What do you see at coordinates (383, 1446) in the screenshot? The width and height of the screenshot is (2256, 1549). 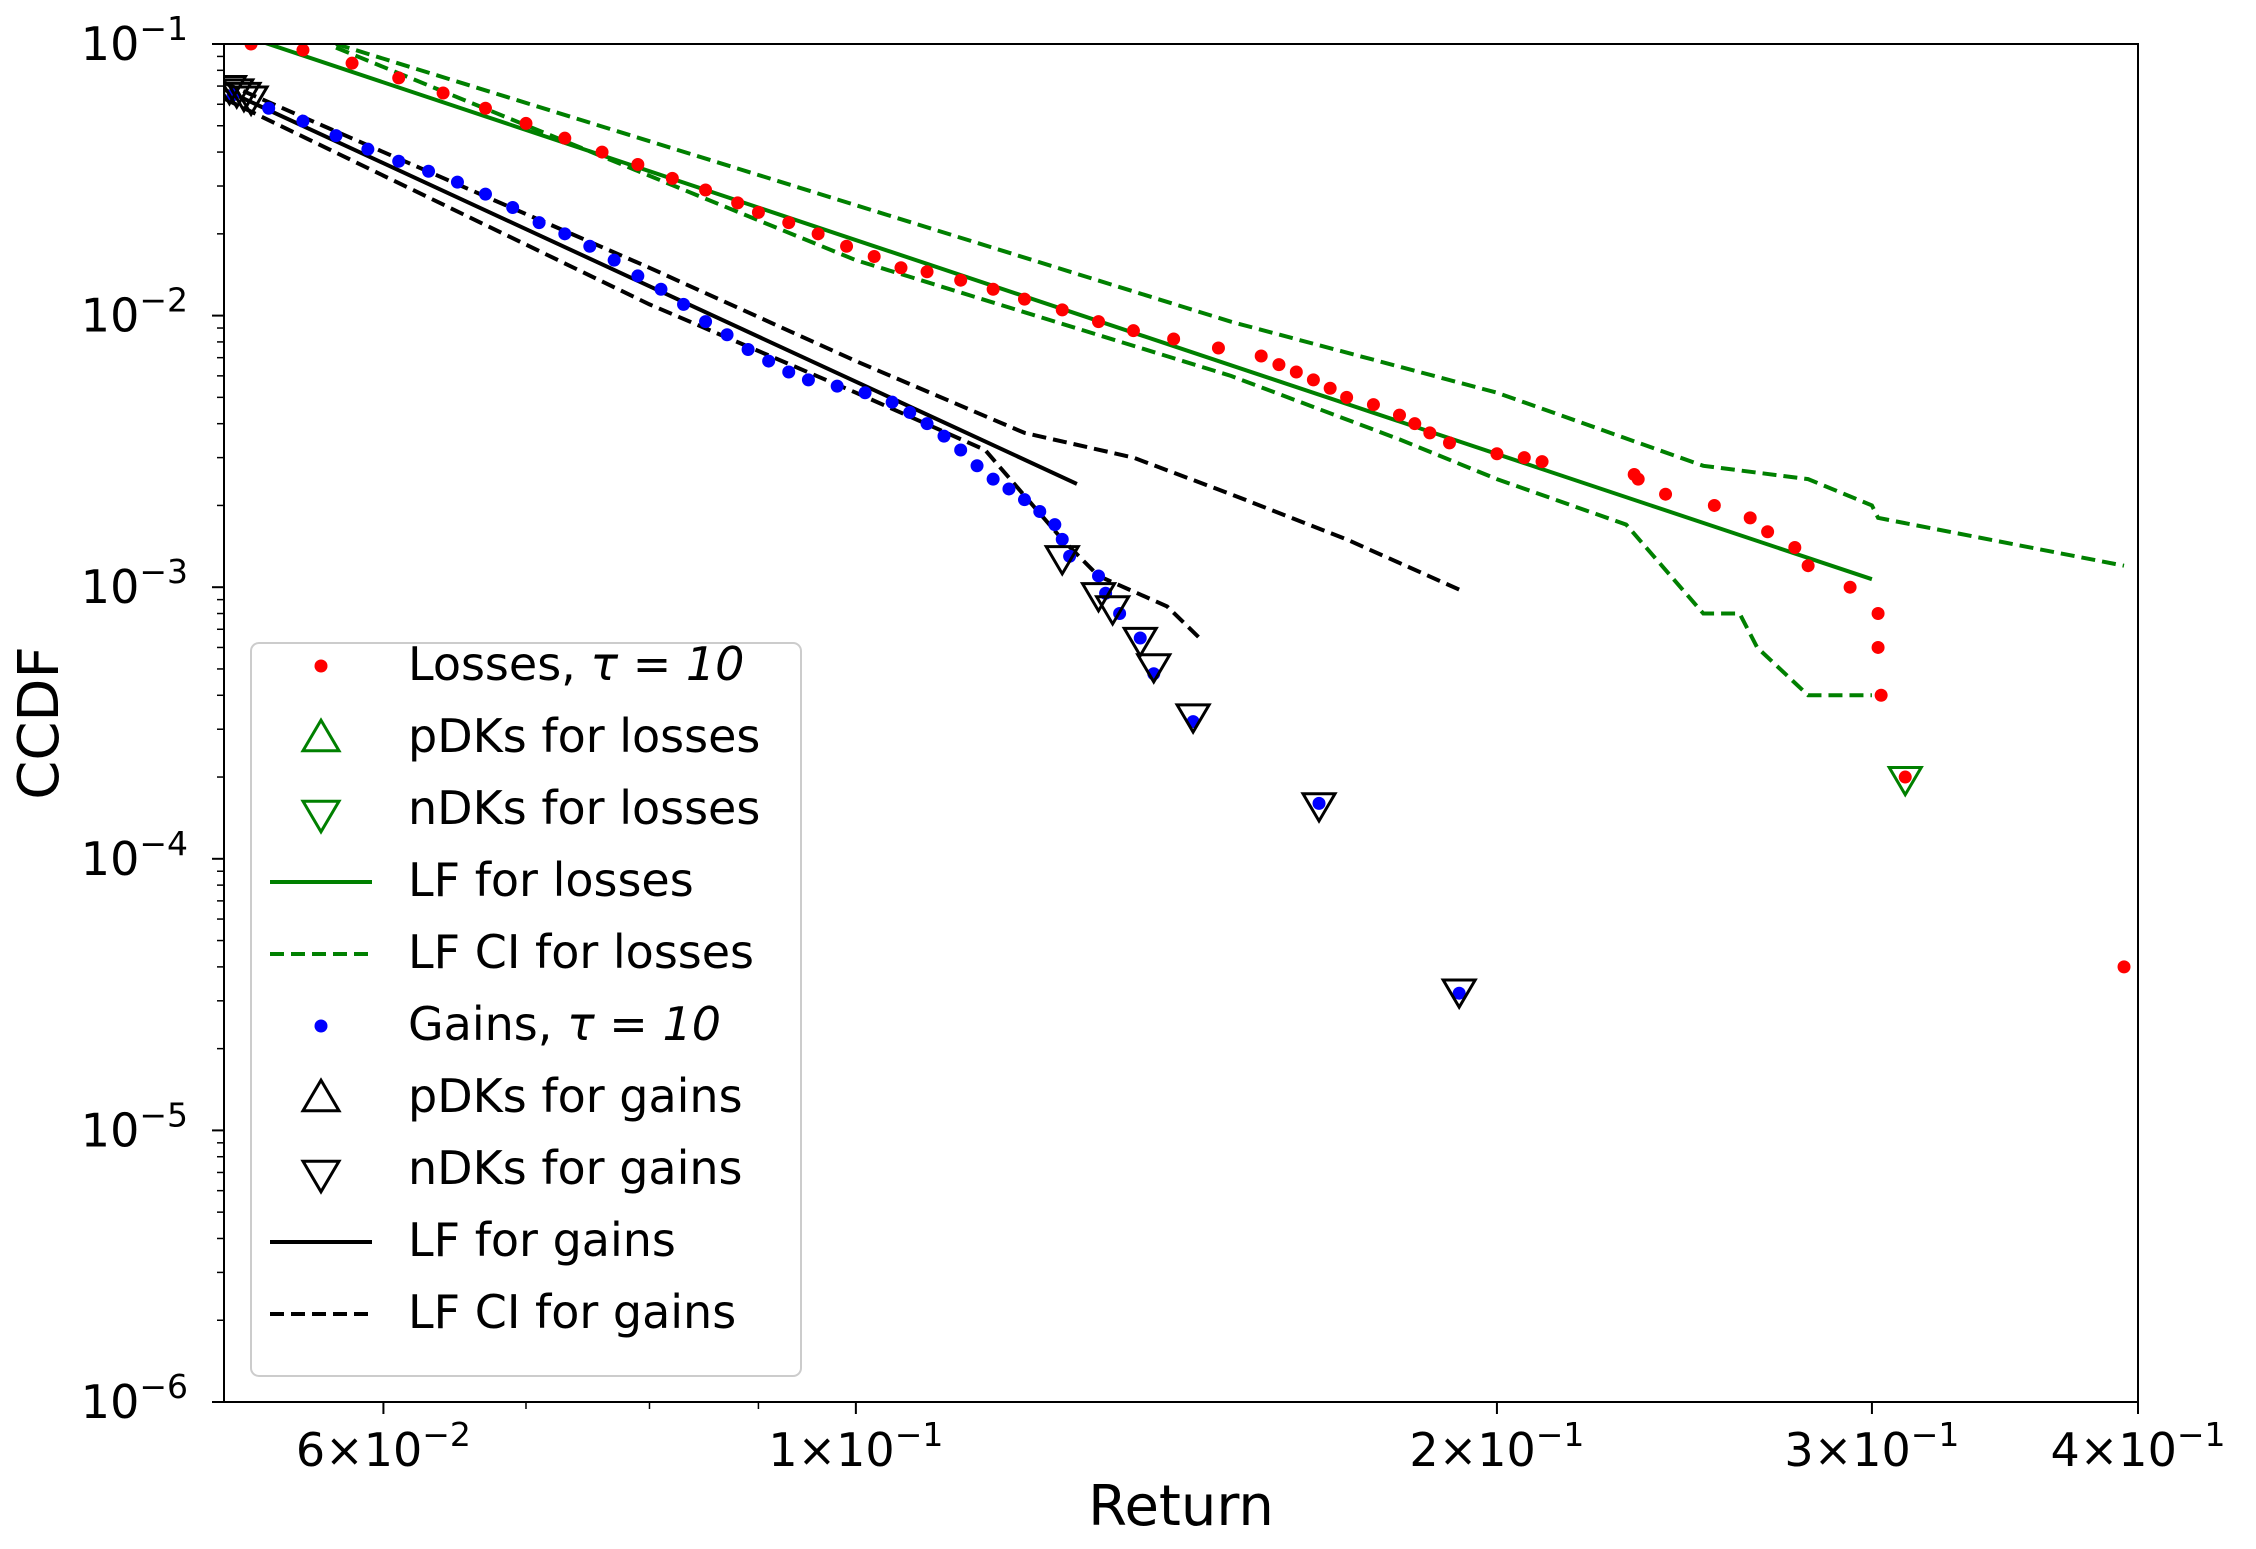 I see `x-tick-label: 6×10⁻²` at bounding box center [383, 1446].